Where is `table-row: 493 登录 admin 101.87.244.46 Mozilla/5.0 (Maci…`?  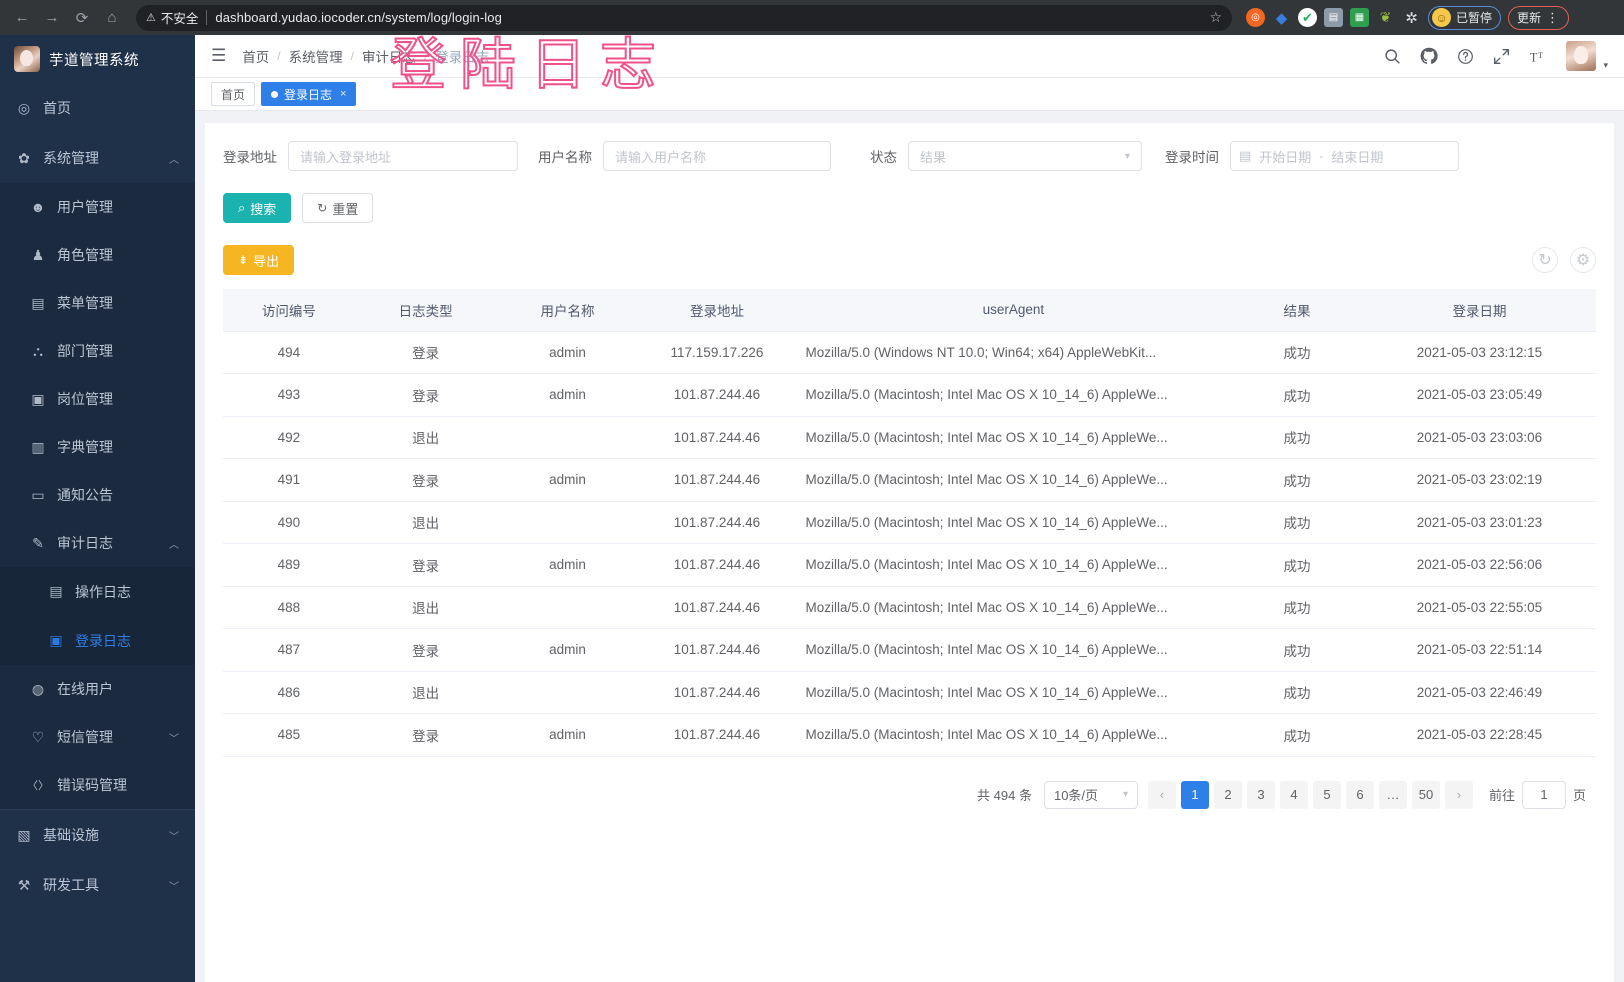 table-row: 493 登录 admin 101.87.244.46 Mozilla/5.0 (Maci… is located at coordinates (909, 395).